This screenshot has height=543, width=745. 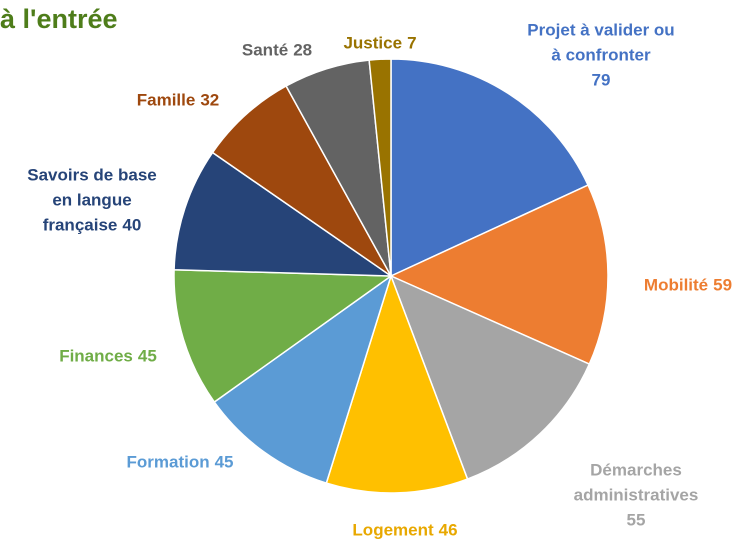 I want to click on slice-label: Famille 32, so click(x=178, y=100).